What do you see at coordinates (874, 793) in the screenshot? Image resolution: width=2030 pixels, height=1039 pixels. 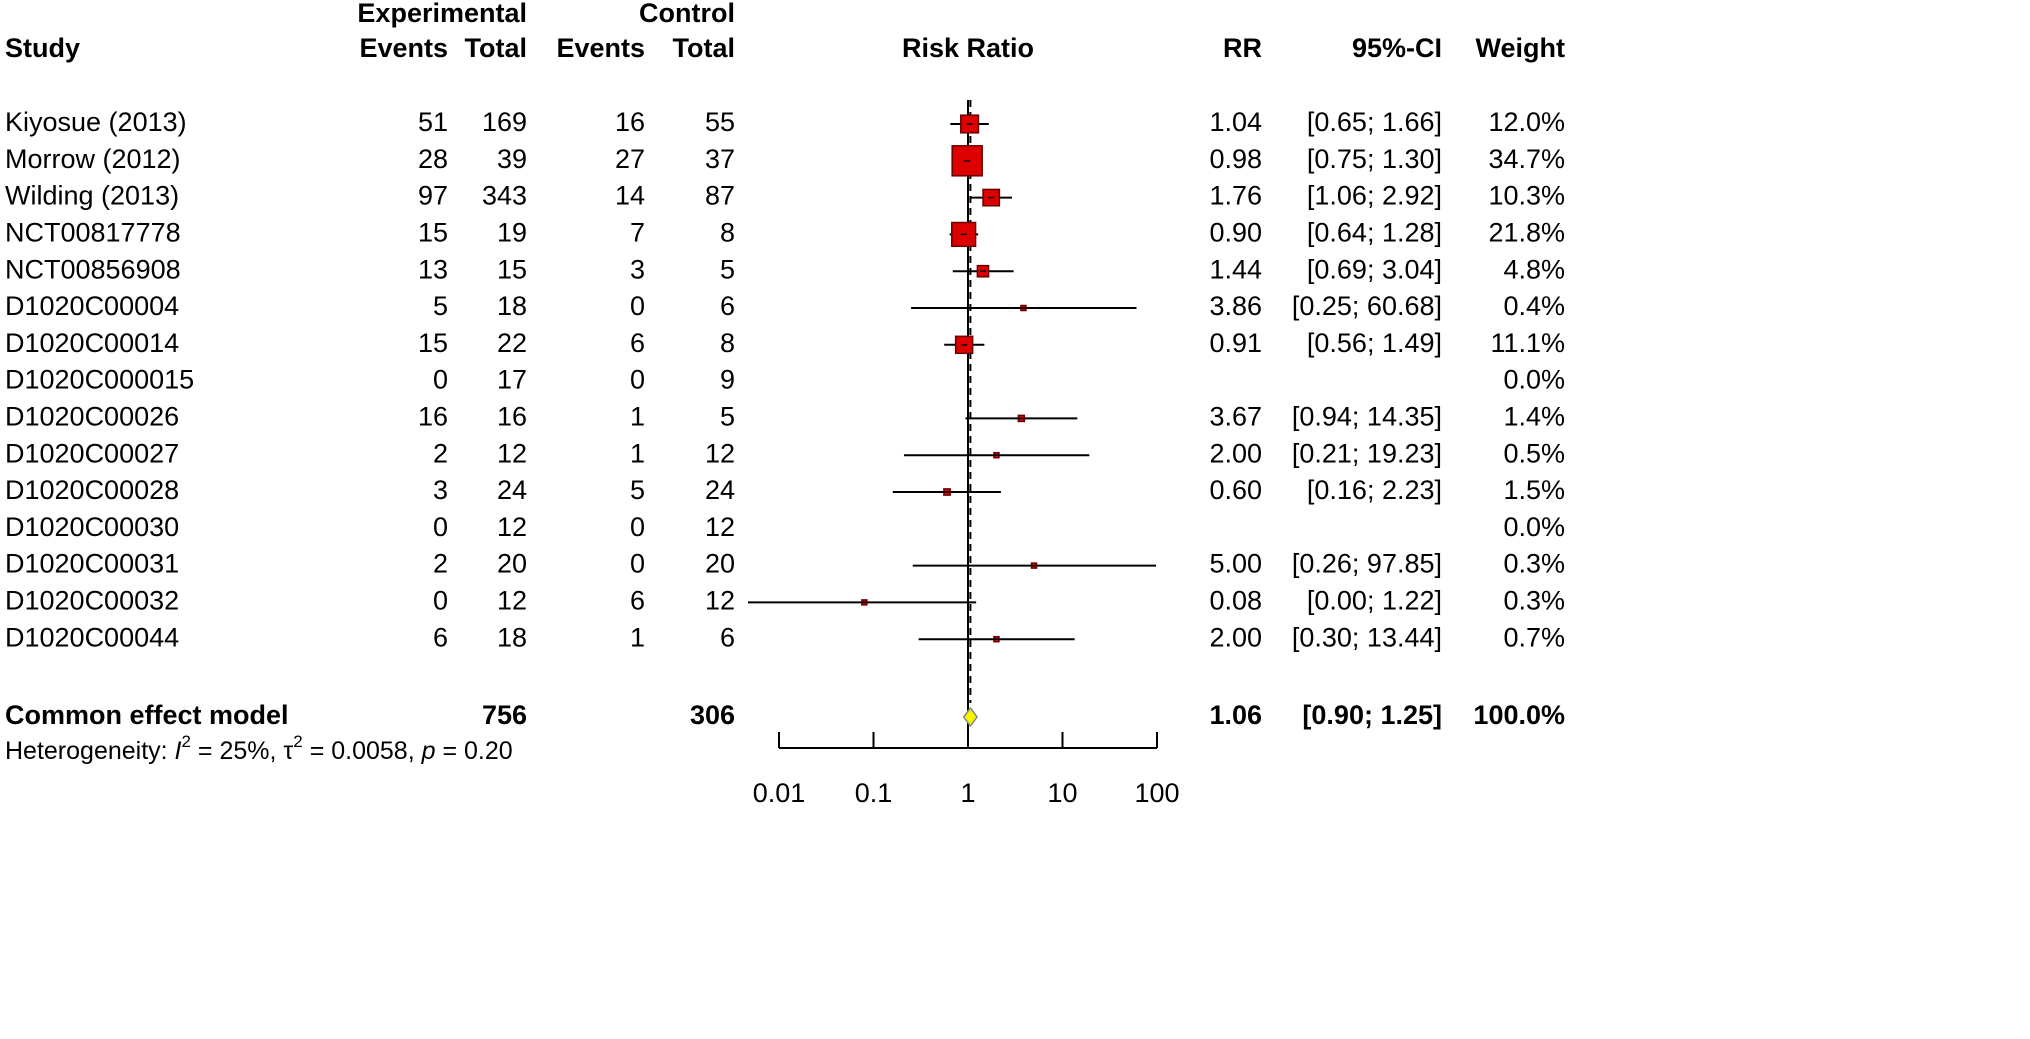 I see `x-tick-label: 0.1` at bounding box center [874, 793].